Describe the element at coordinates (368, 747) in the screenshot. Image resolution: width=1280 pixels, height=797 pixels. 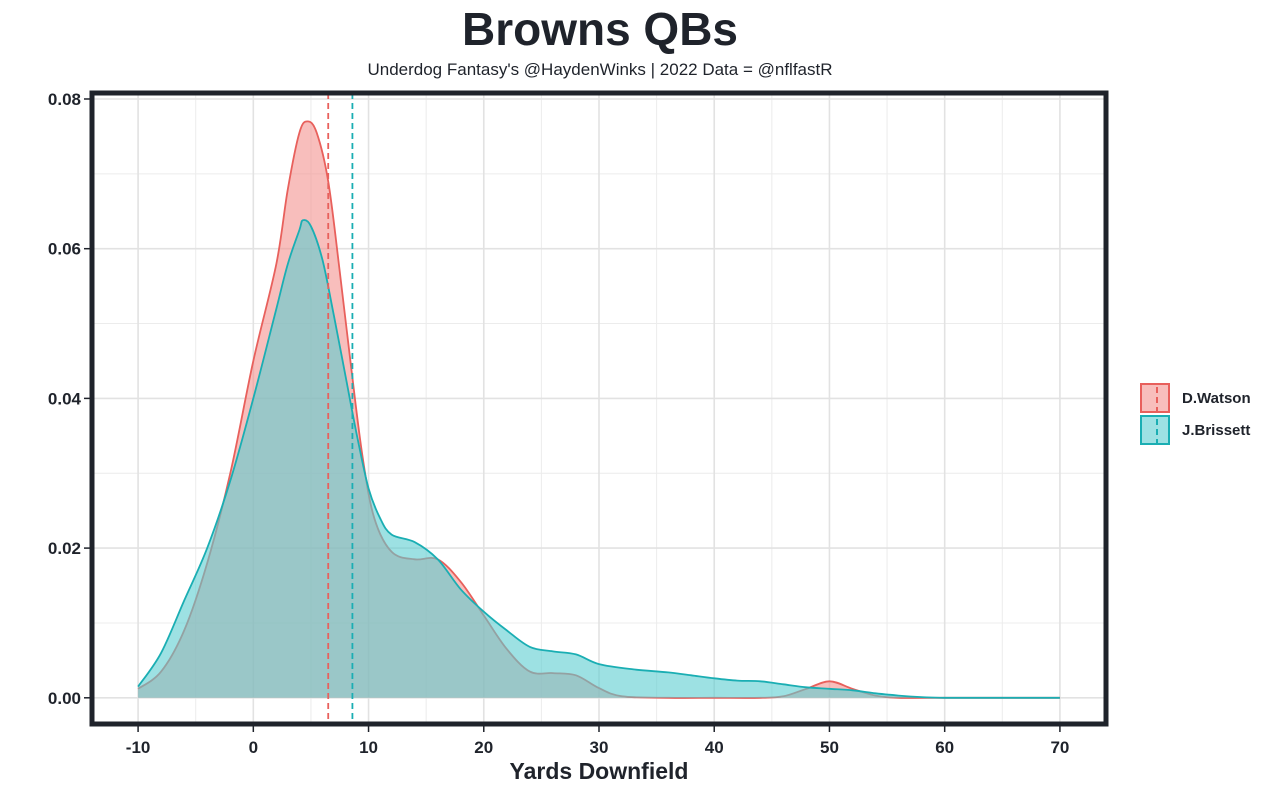
I see `x-tick-label: 10` at that location.